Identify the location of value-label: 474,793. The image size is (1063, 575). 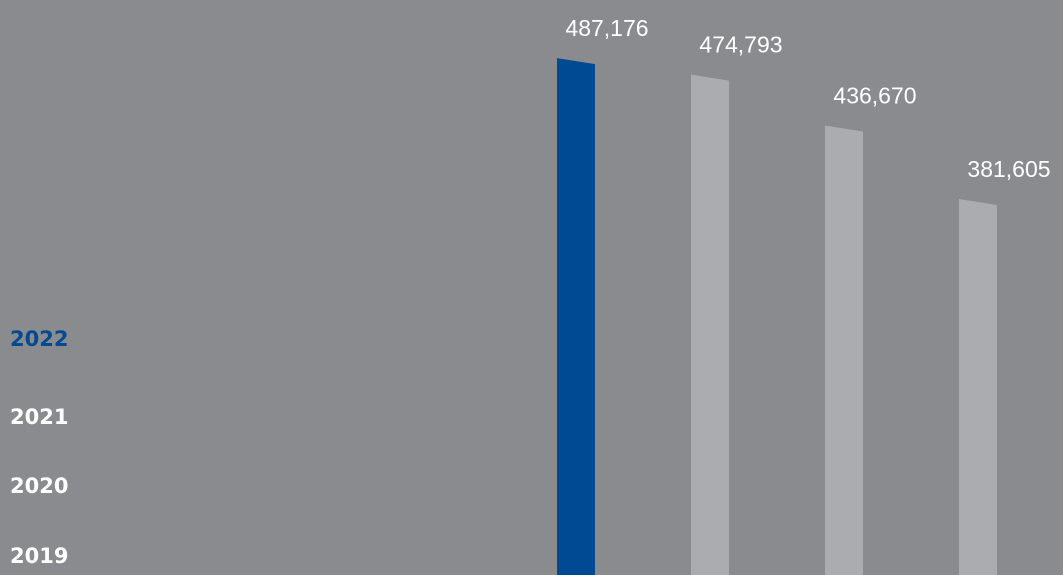
(740, 45).